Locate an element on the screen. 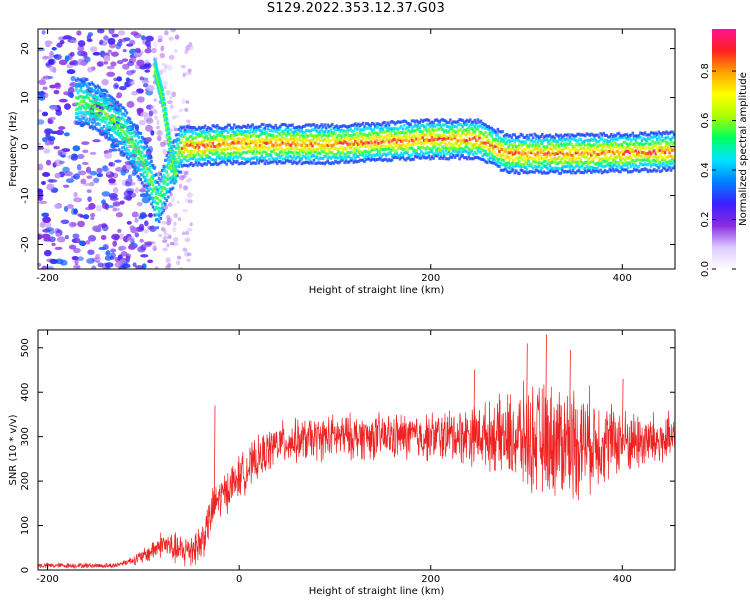 Image resolution: width=750 pixels, height=600 pixels. snr-y-tick-label: 0 is located at coordinates (25, 570).